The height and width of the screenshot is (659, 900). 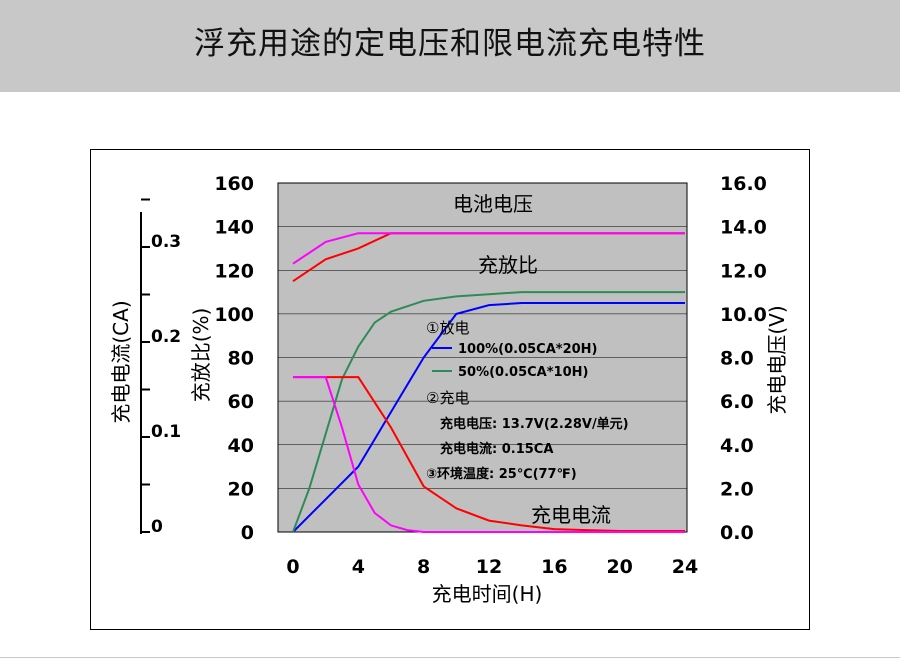 I want to click on series-line-v50, so click(x=488, y=248).